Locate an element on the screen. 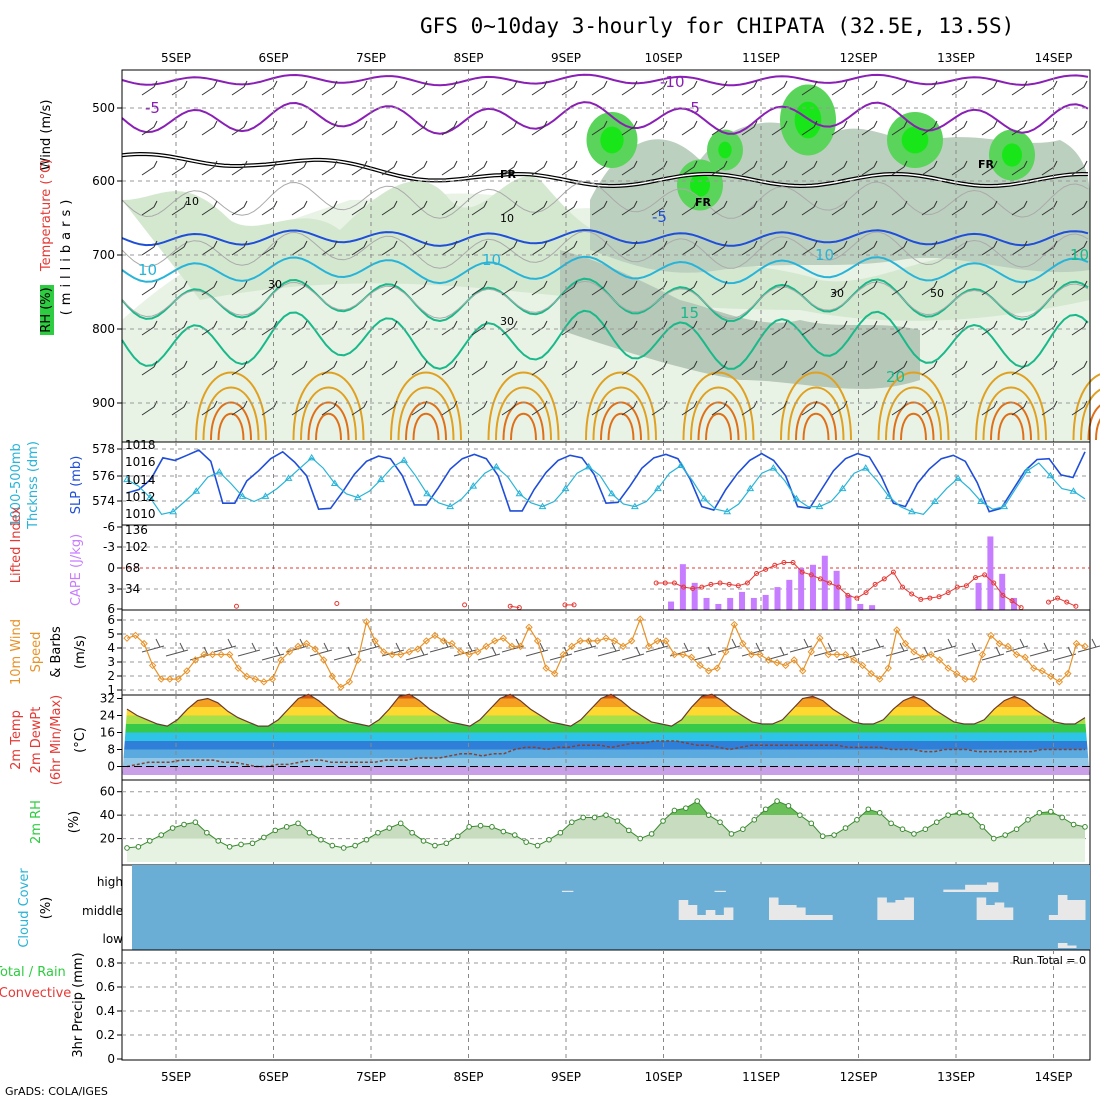 This screenshot has width=1100, height=1100. axis-tick-label: -6 is located at coordinates (109, 527).